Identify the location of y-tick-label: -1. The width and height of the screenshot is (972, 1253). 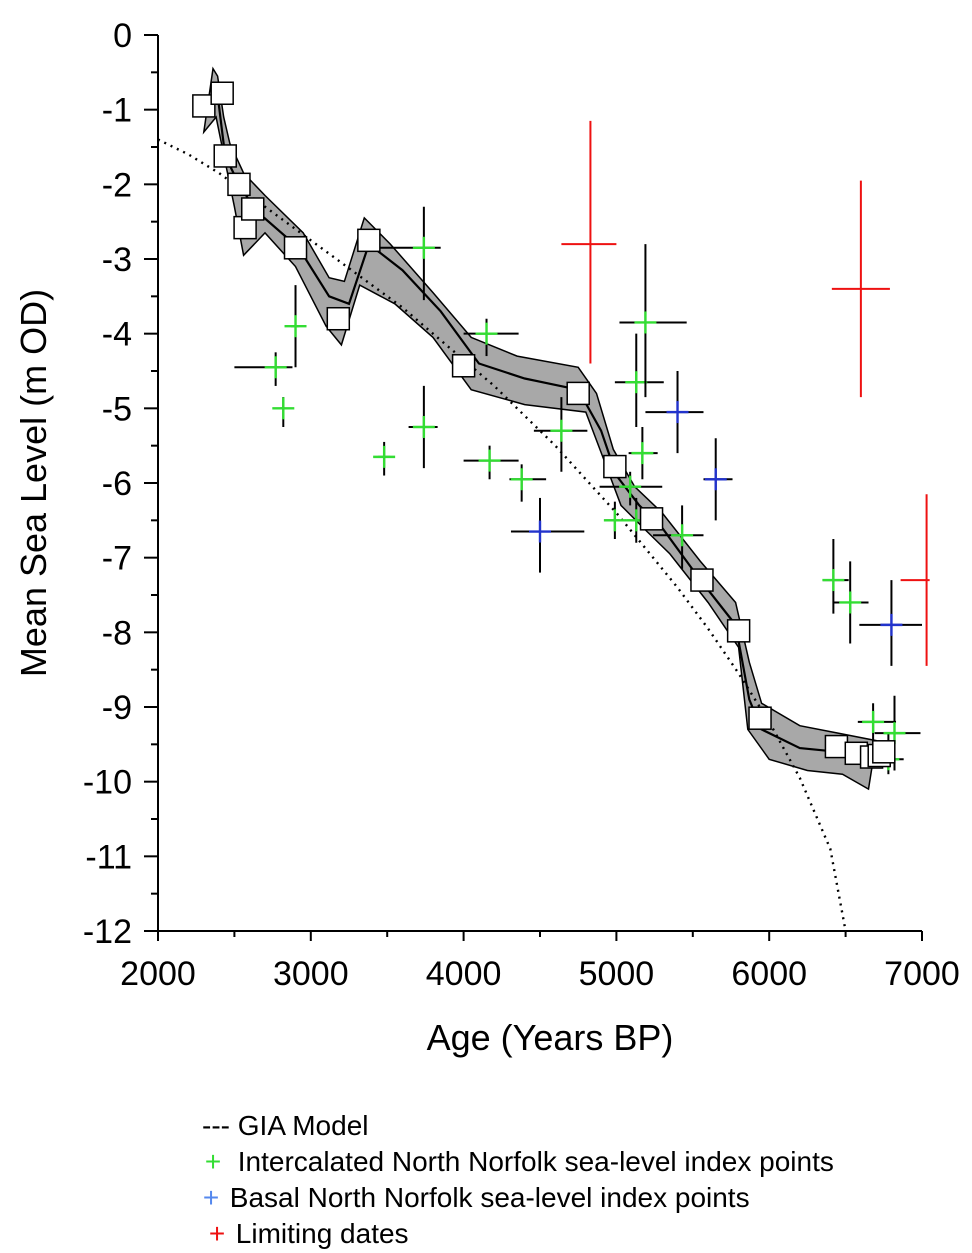
(117, 111).